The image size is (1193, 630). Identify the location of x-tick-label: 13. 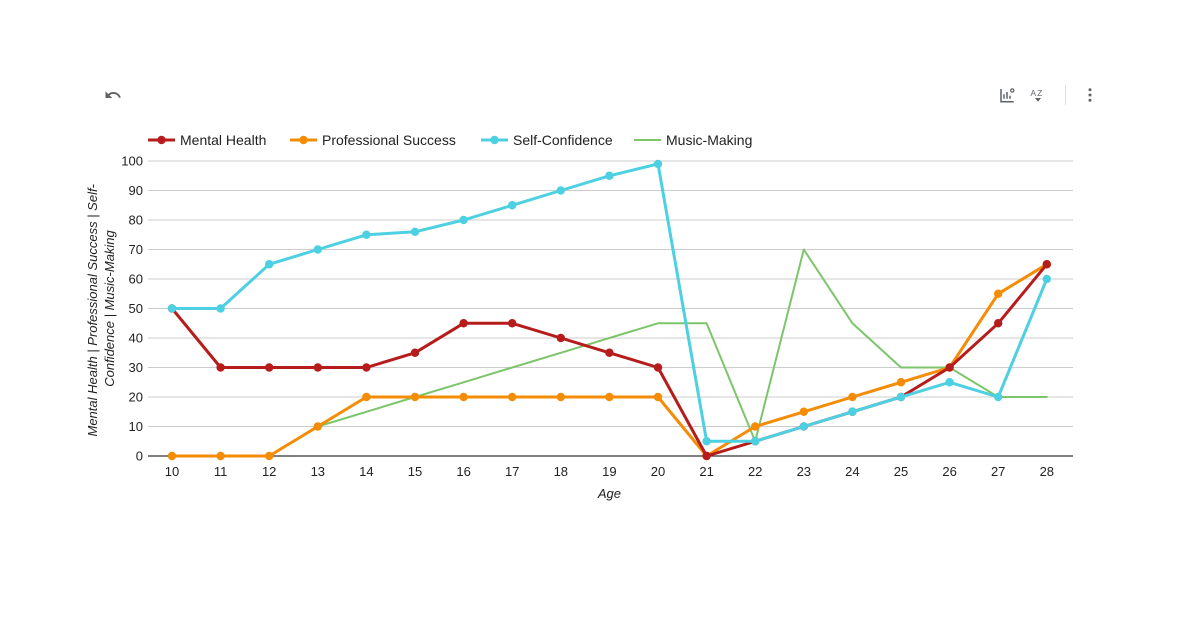
(318, 471).